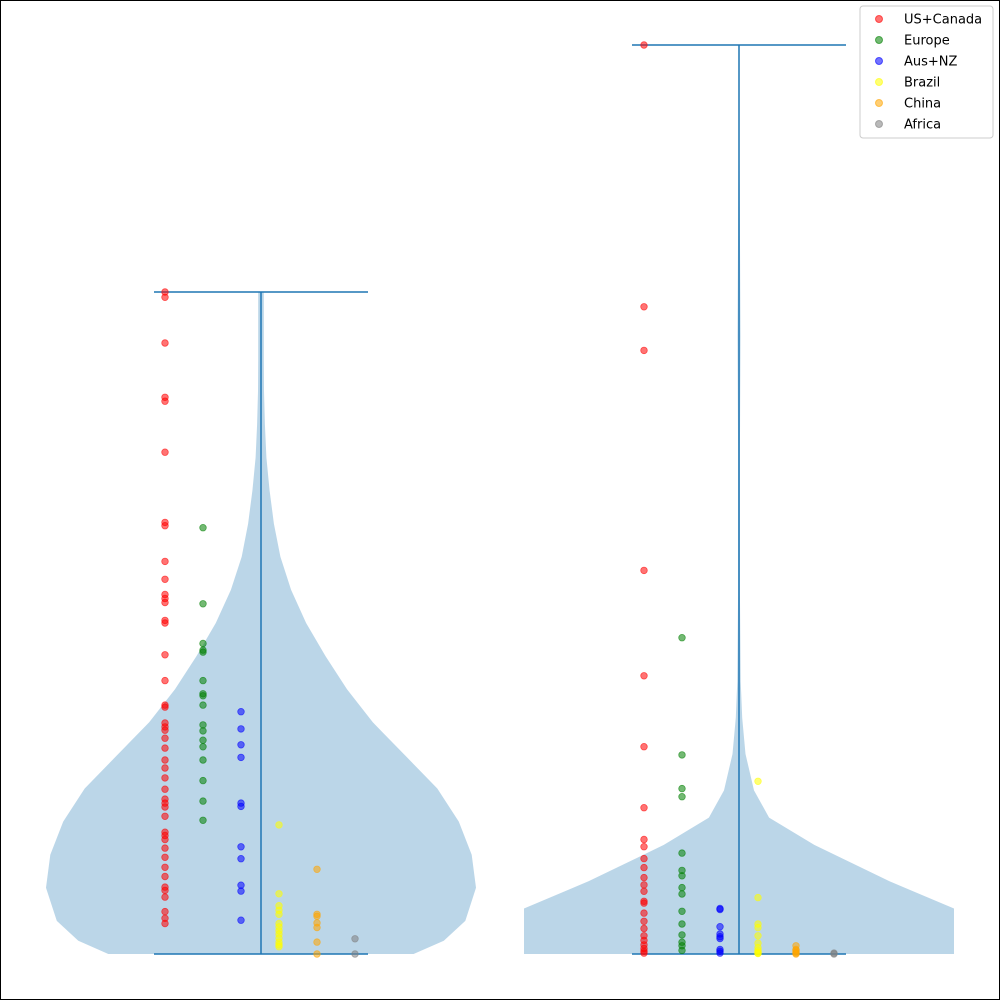 This screenshot has height=1000, width=1000. Describe the element at coordinates (879, 82) in the screenshot. I see `legend-marker-brazil` at that location.